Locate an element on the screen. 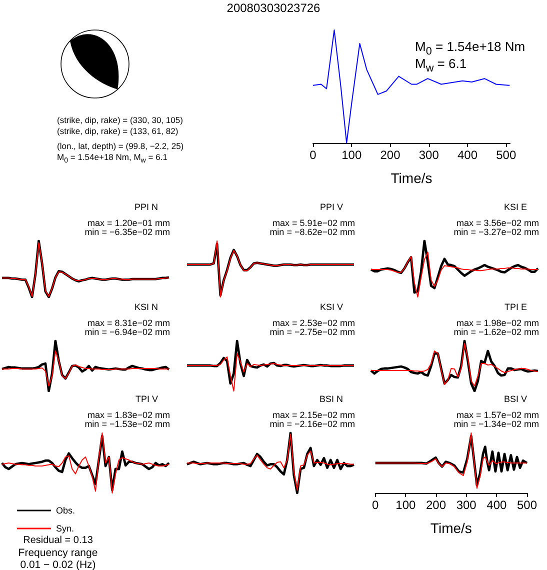 This screenshot has height=570, width=547. annotation: M$_{w}$ = 6.1 is located at coordinates (441, 65).